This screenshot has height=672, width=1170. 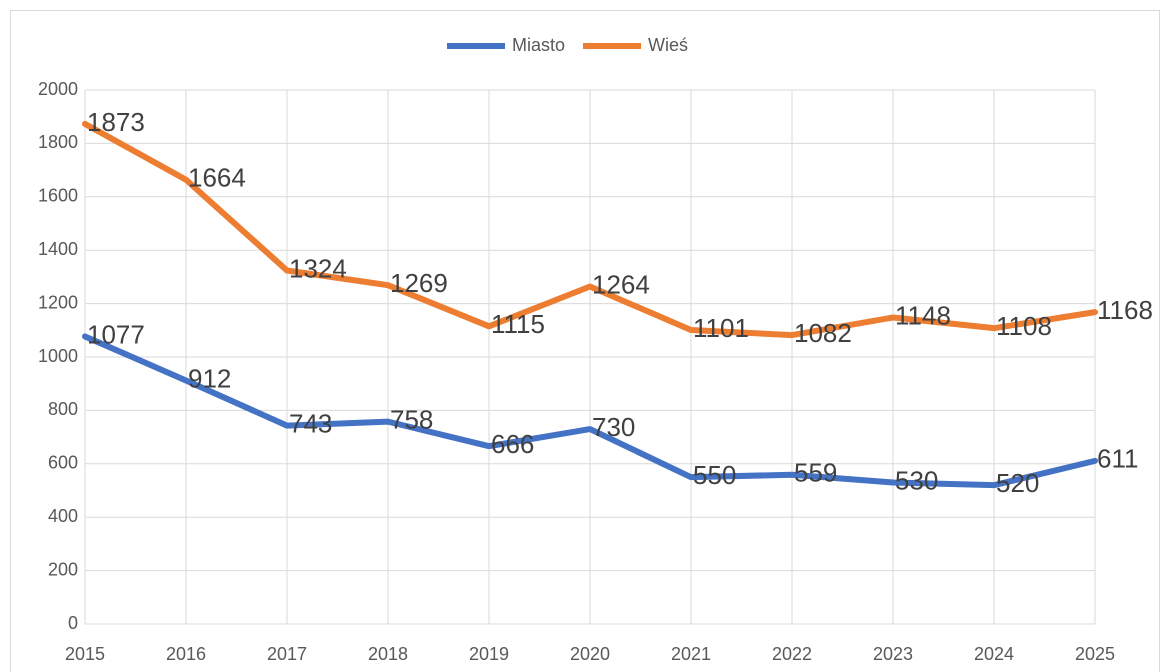 I want to click on data-label: 1269, so click(x=419, y=283).